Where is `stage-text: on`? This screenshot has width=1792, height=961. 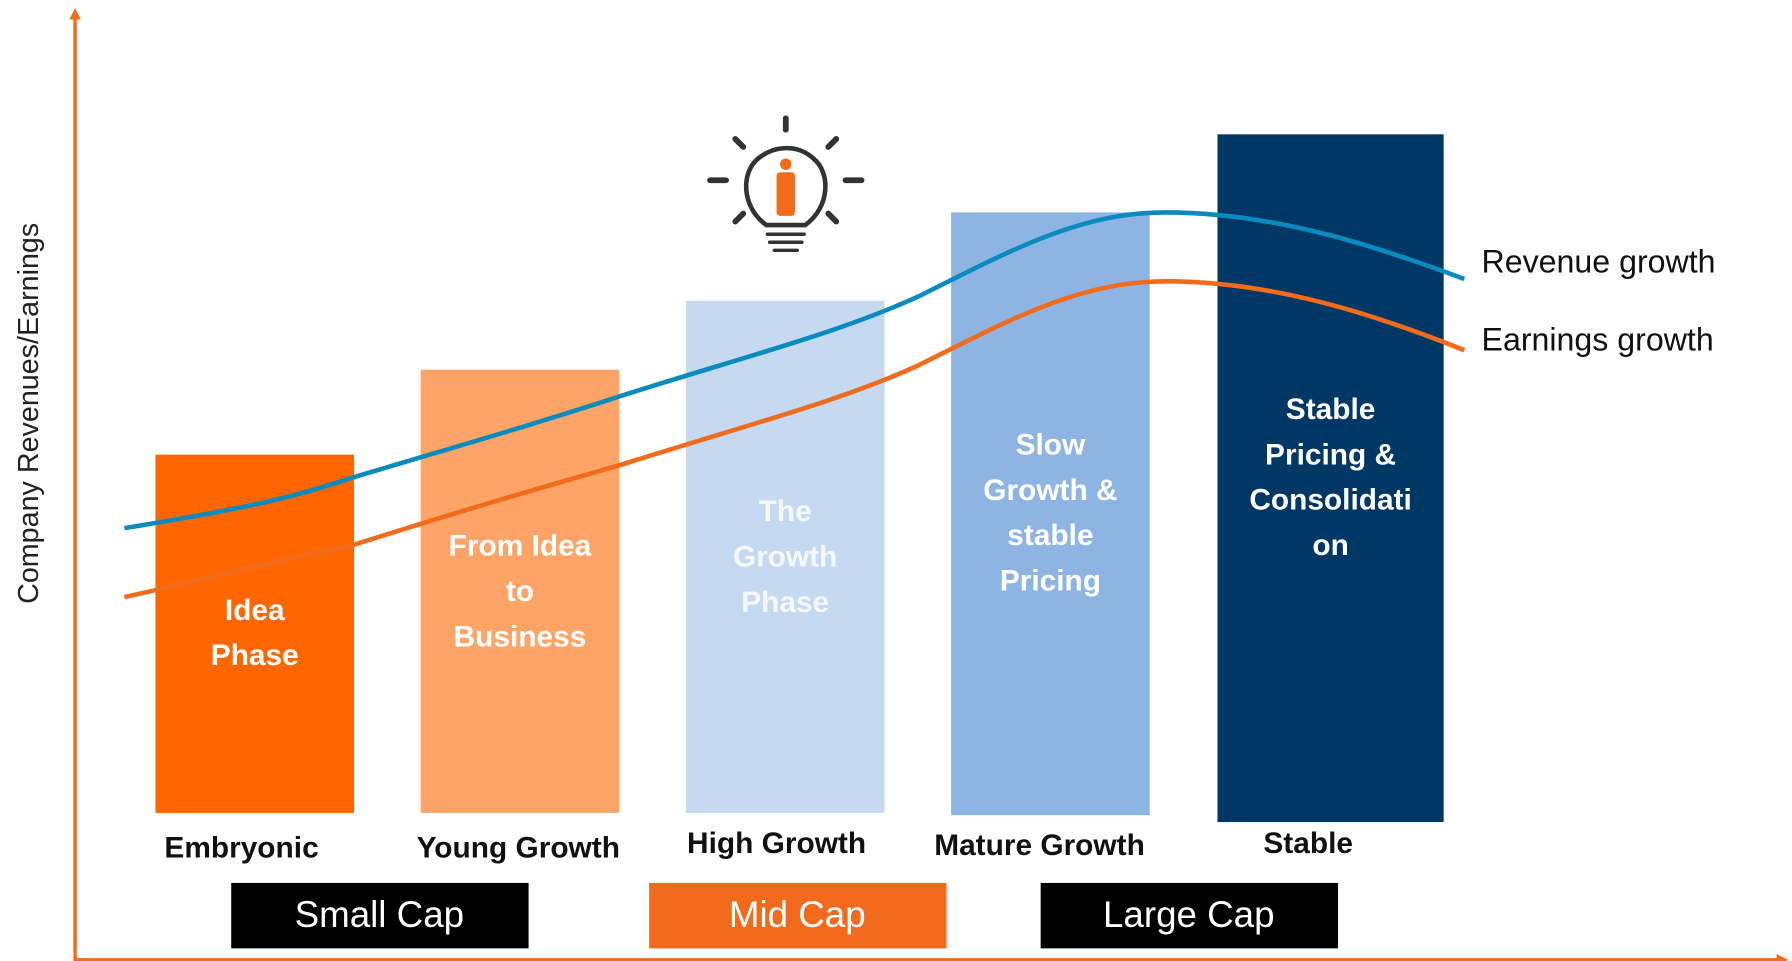 stage-text: on is located at coordinates (1330, 545).